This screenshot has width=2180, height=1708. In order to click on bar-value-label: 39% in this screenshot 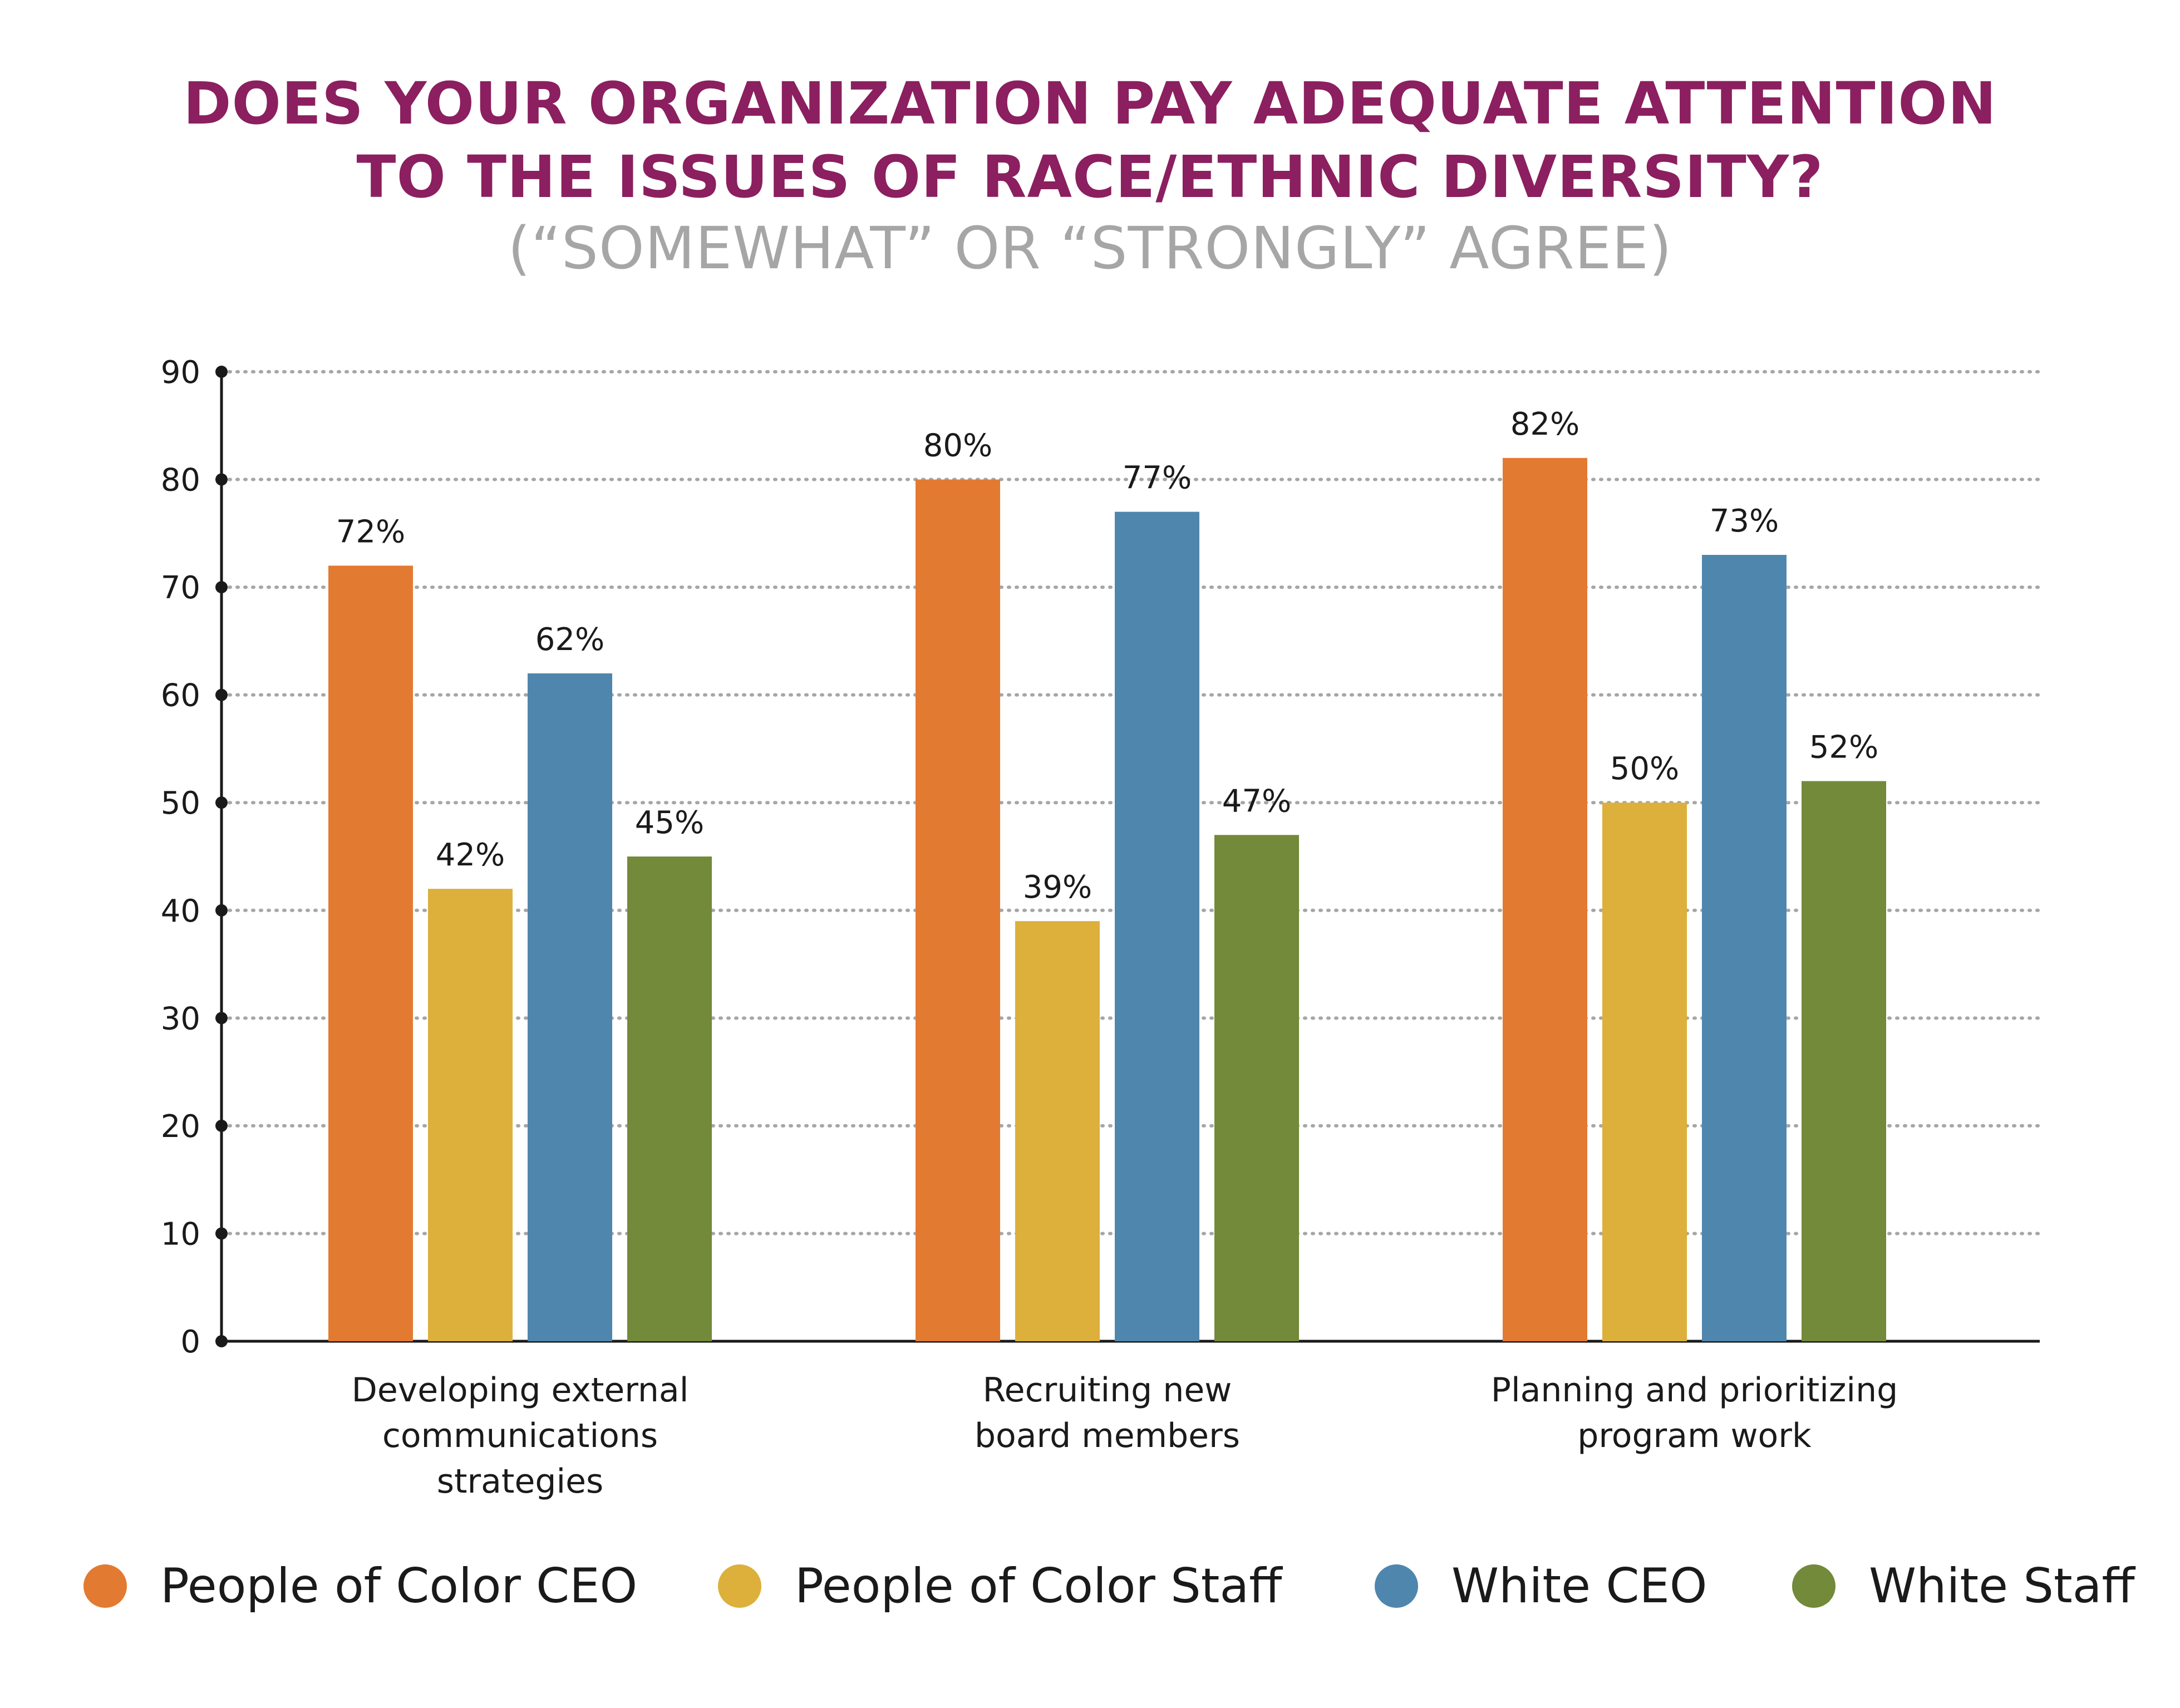, I will do `click(1057, 887)`.